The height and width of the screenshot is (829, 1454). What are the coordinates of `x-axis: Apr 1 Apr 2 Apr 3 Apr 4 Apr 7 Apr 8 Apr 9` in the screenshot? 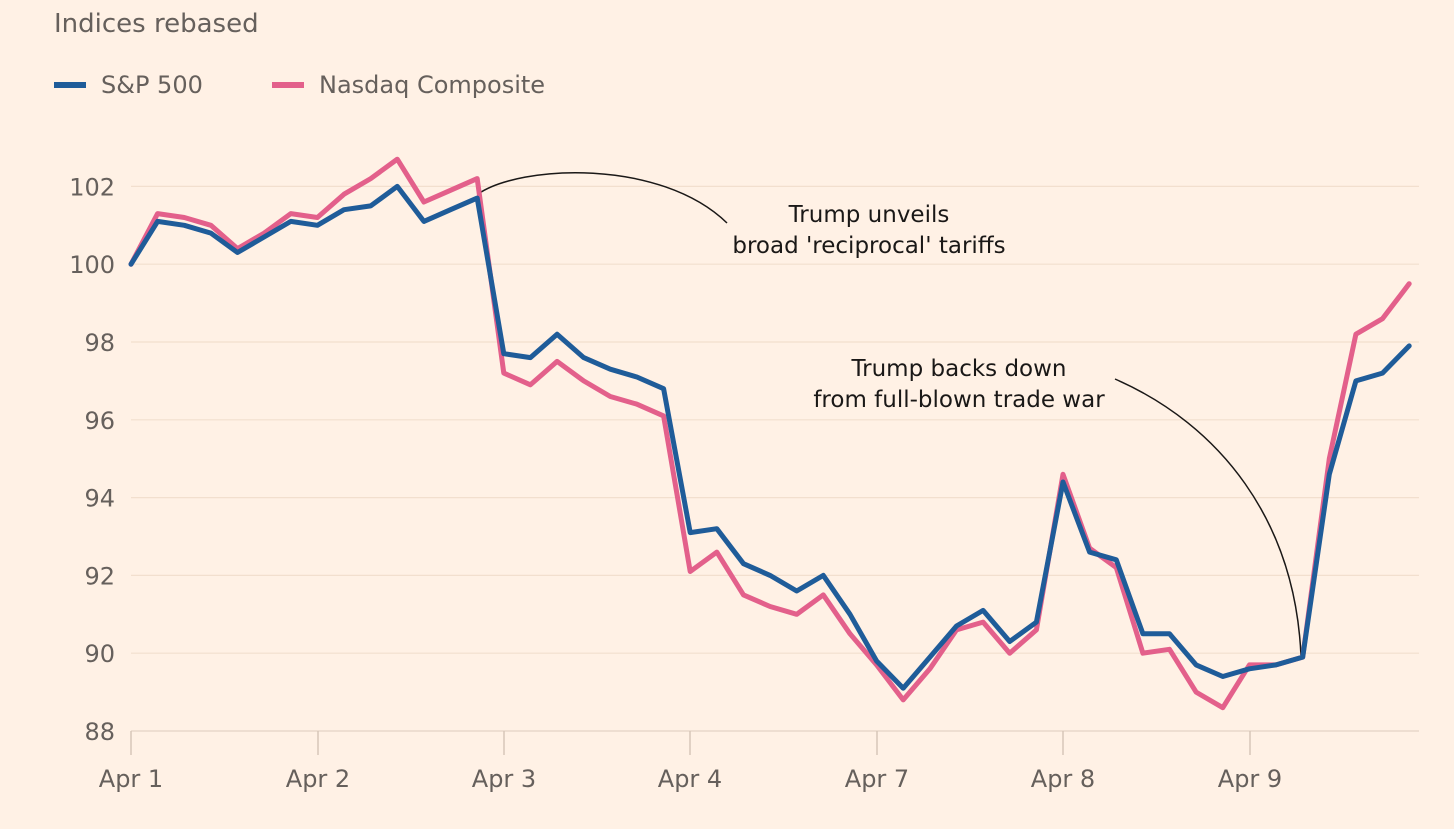 It's located at (690, 762).